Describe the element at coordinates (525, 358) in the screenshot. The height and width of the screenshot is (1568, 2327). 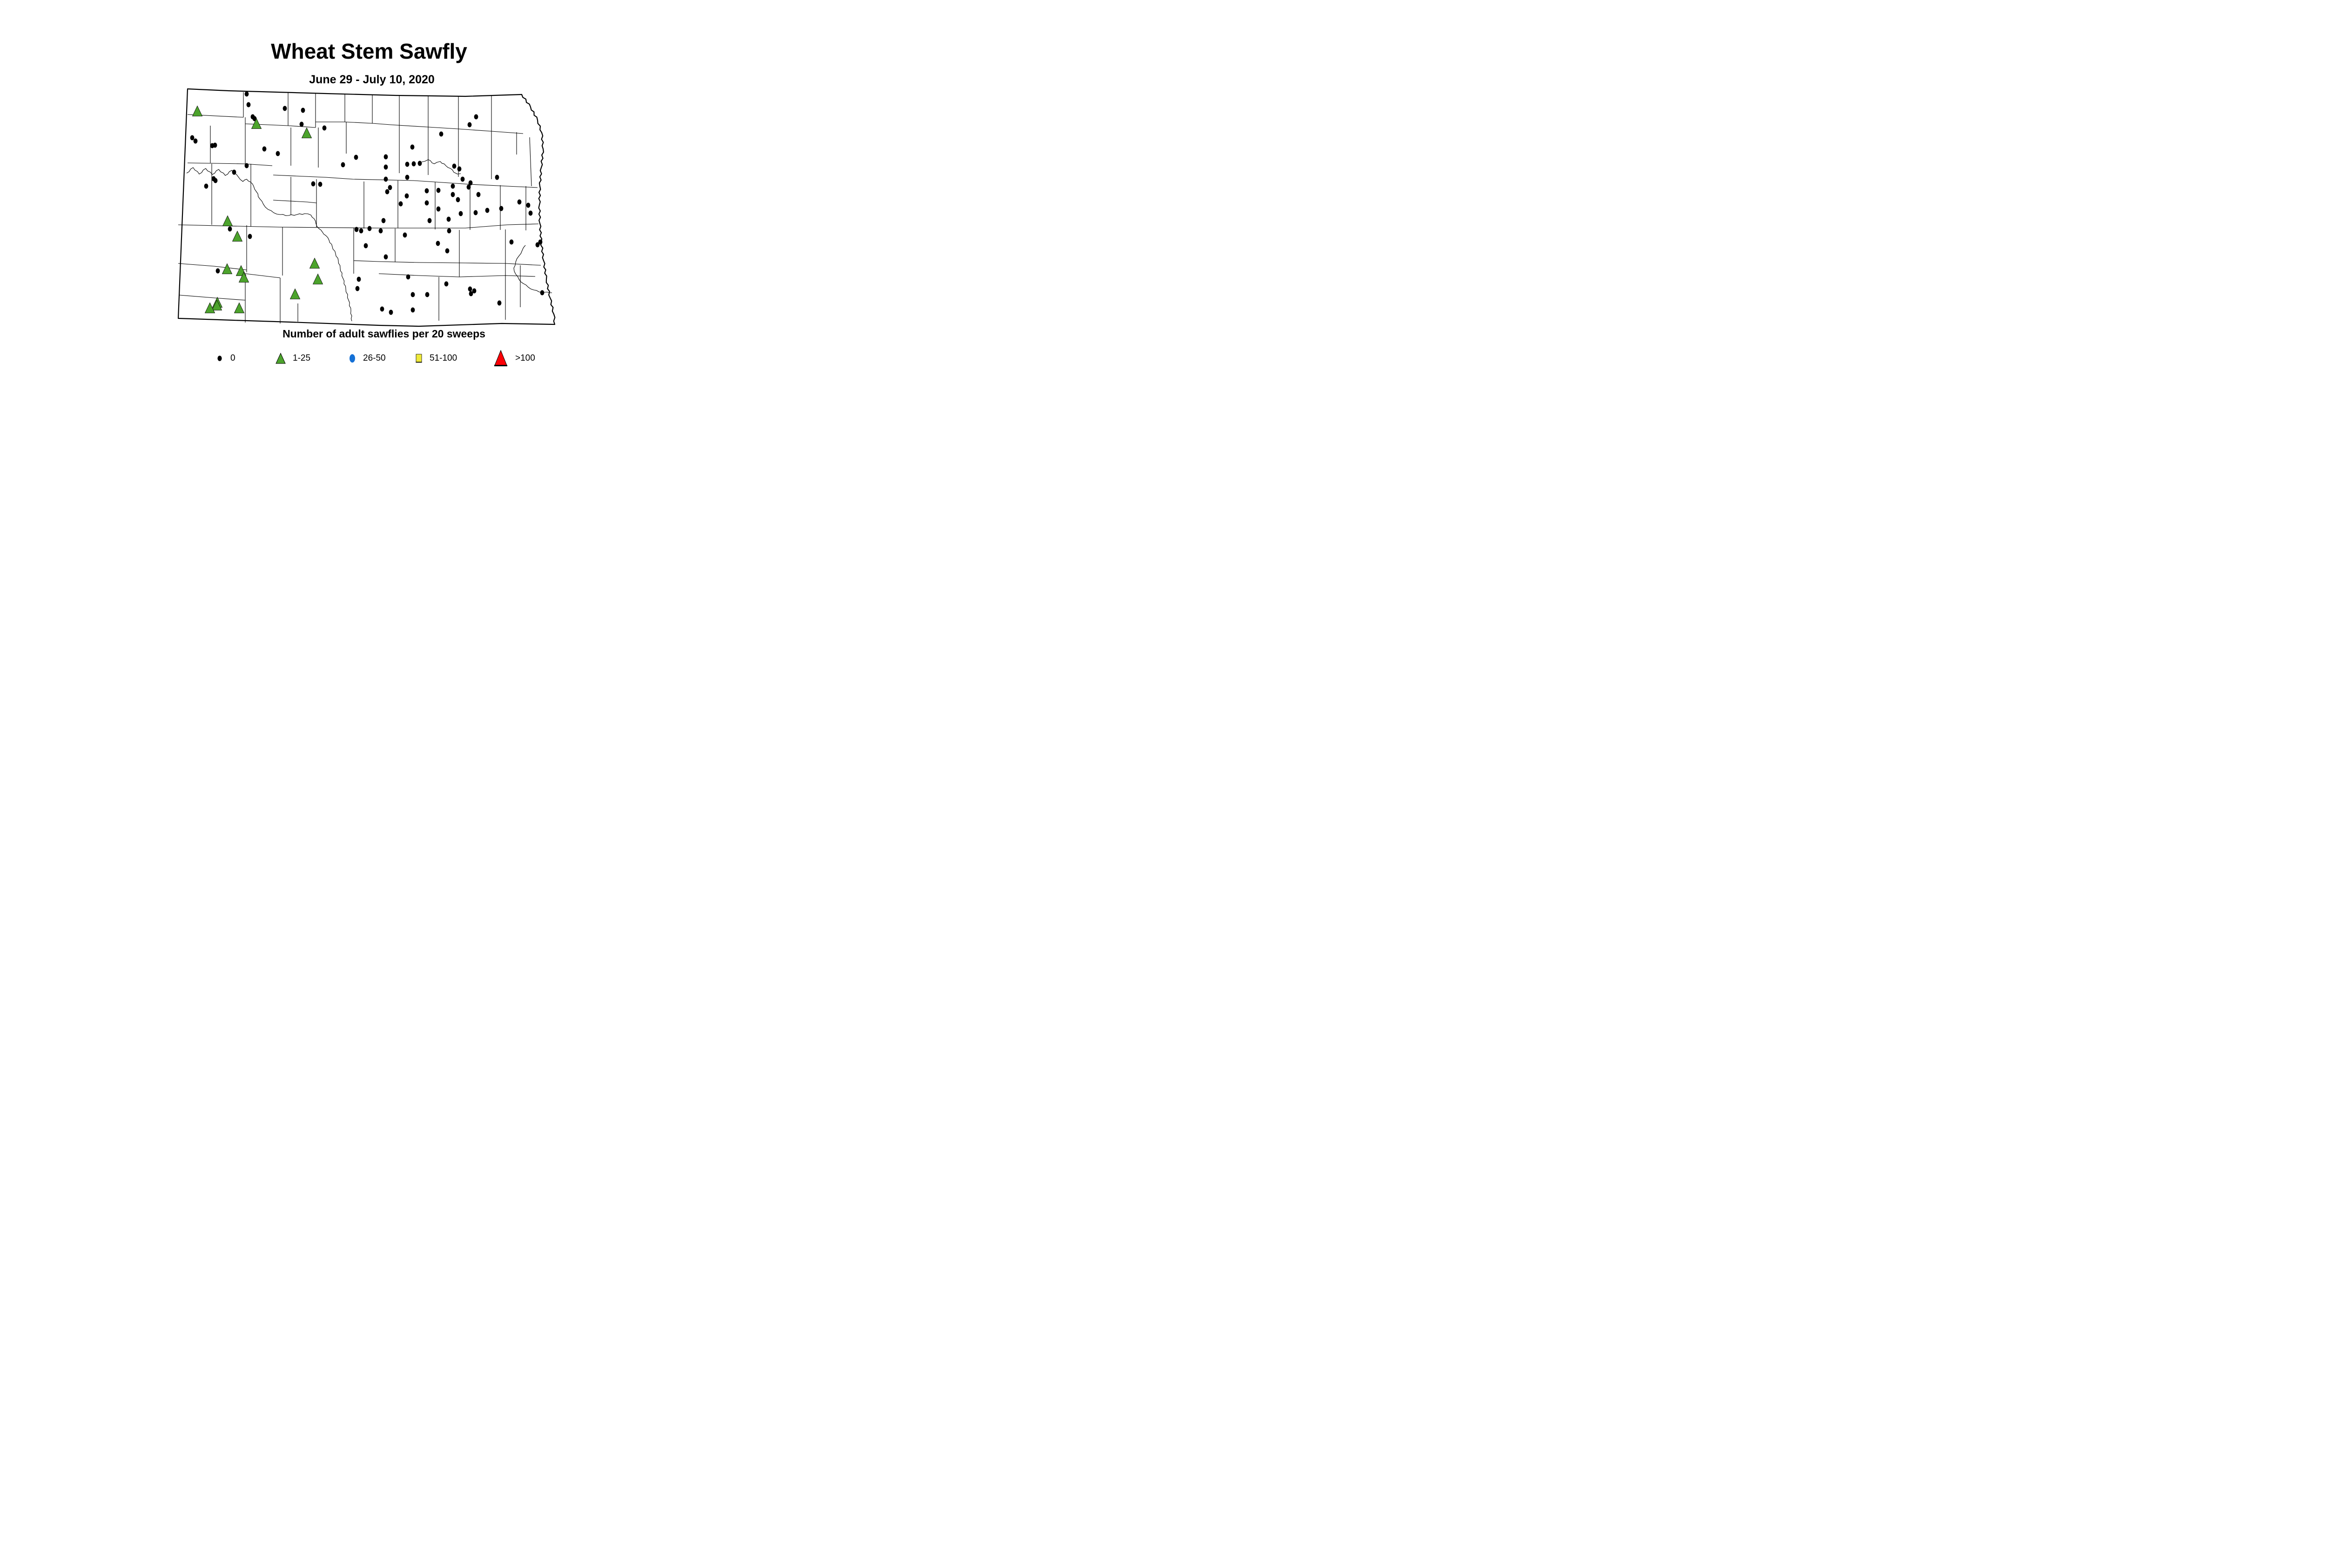
I see `legend-label: >100` at that location.